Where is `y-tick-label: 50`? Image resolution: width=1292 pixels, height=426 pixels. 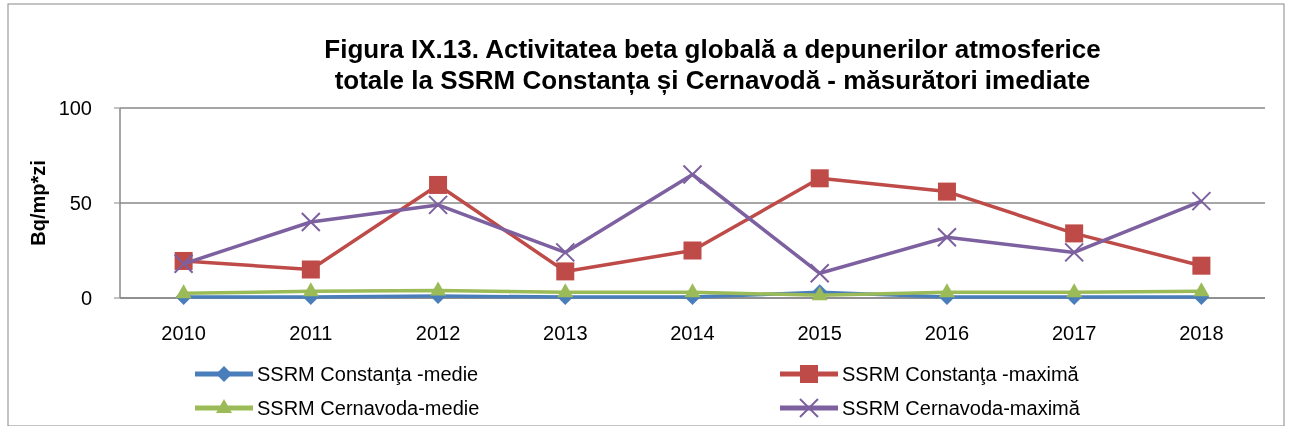 y-tick-label: 50 is located at coordinates (80, 203).